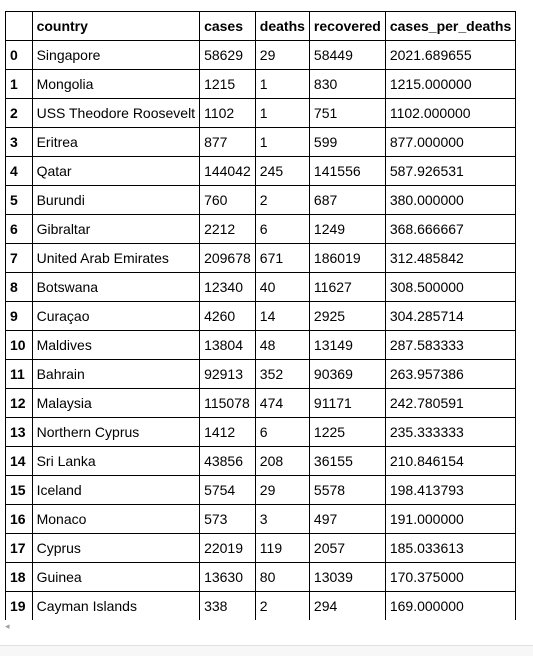  I want to click on cell-cases-per-deaths: 308.500000, so click(450, 287).